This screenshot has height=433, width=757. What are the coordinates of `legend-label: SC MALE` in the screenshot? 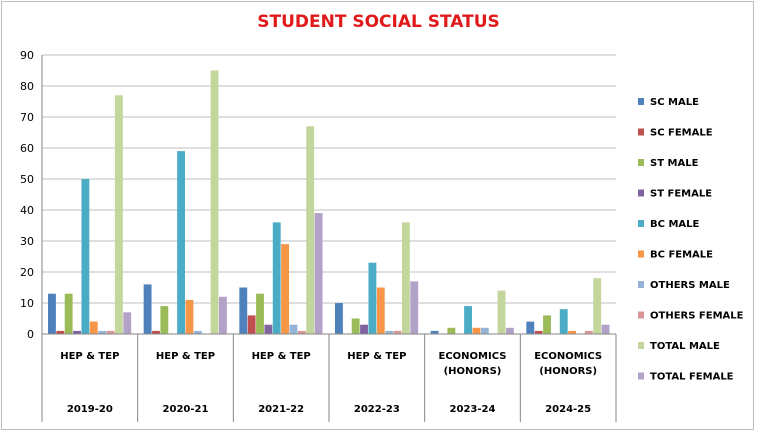 It's located at (674, 102).